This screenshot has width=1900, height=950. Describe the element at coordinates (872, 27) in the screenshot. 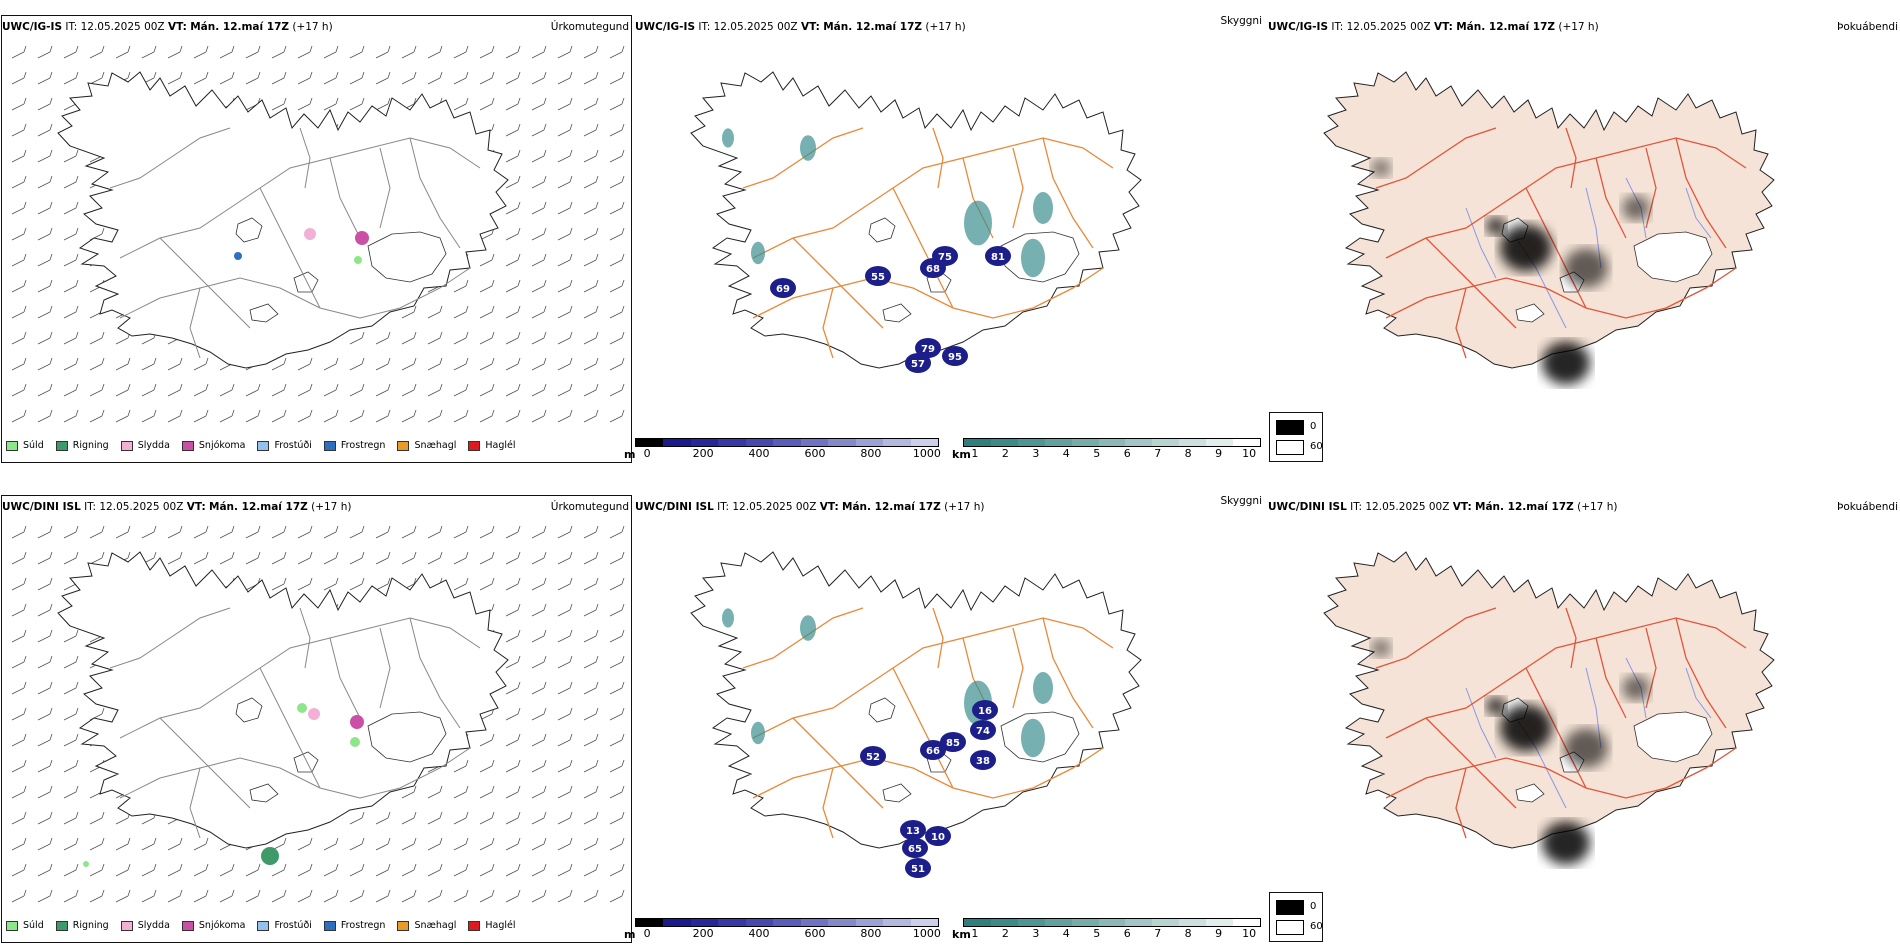

I see `vt-value: Mán. 12.maí 17Z` at that location.